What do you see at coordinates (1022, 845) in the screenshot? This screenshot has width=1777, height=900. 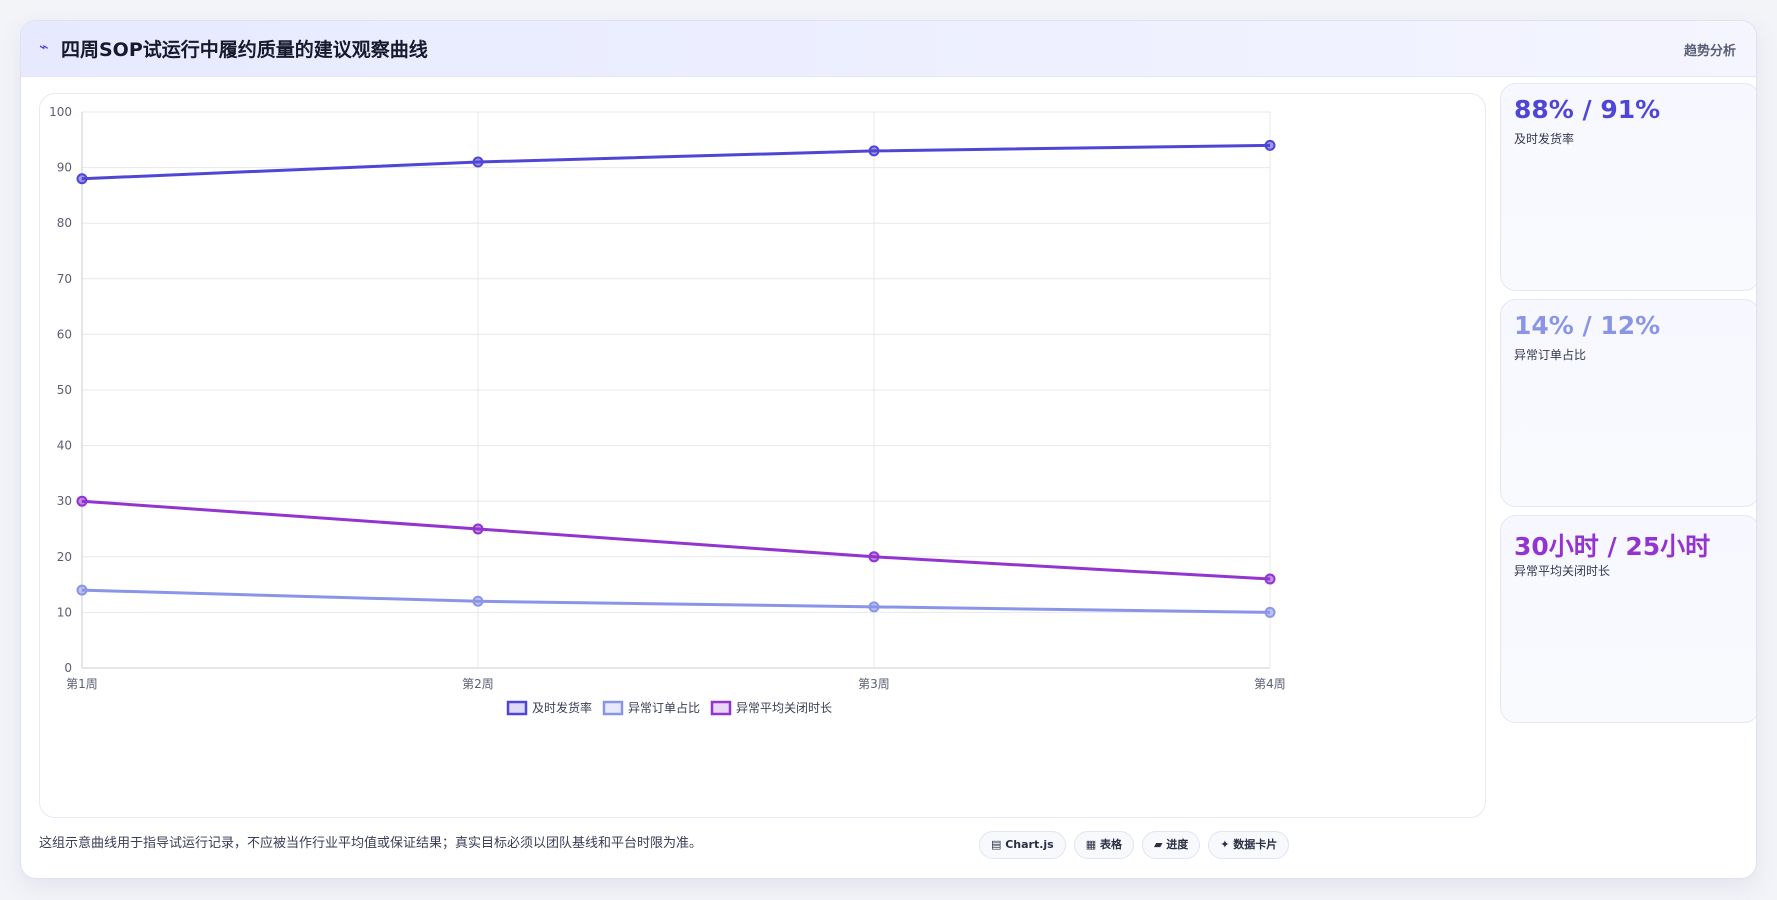 I see `chip-chartjs: ▤ Chart.js` at bounding box center [1022, 845].